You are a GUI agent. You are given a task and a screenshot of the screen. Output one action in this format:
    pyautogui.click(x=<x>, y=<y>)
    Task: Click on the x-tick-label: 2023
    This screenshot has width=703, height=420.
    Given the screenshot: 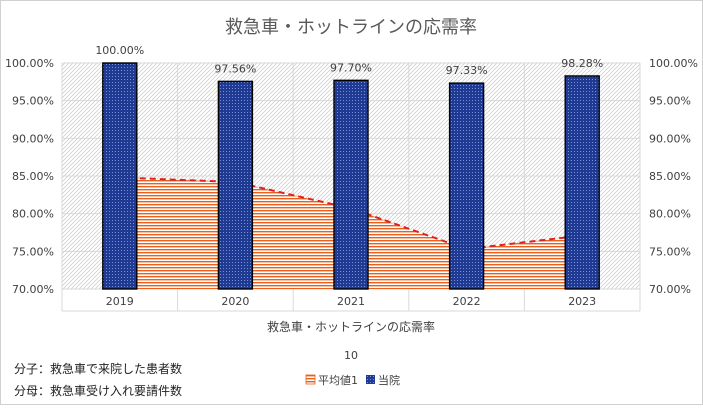 What is the action you would take?
    pyautogui.click(x=582, y=301)
    